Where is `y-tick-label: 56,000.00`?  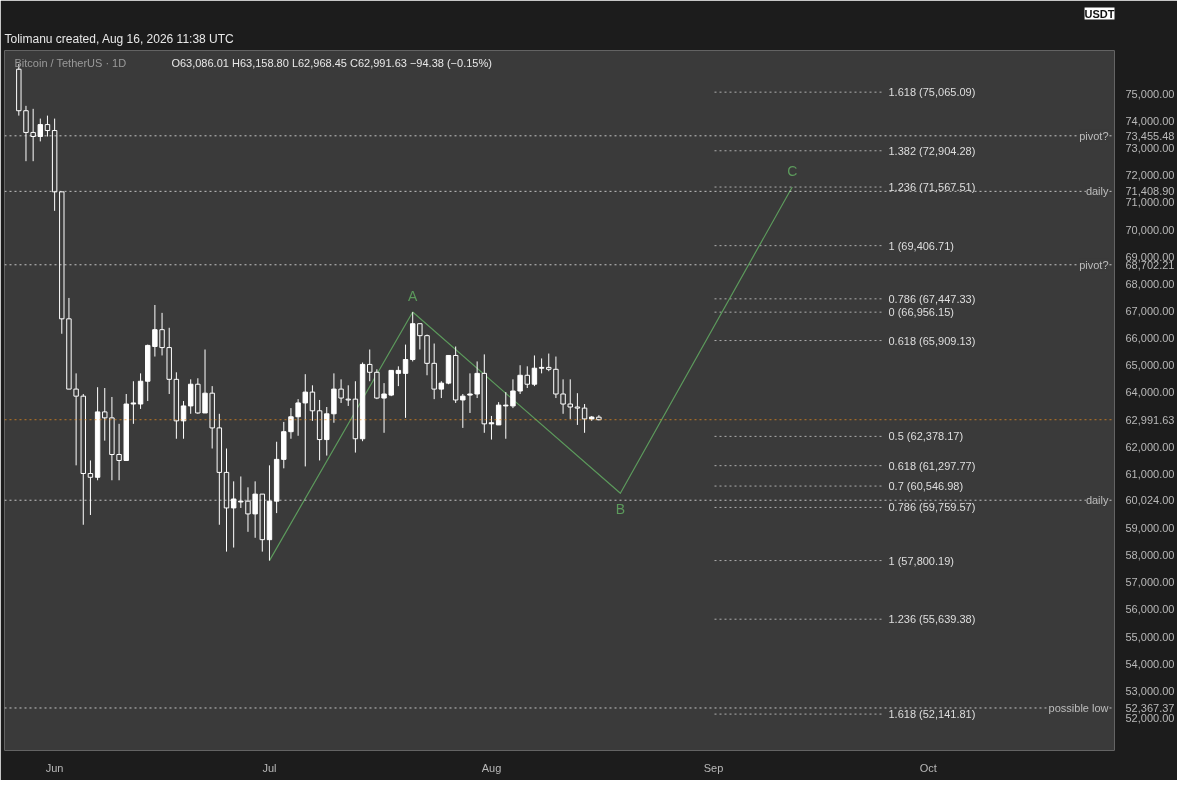
y-tick-label: 56,000.00 is located at coordinates (1150, 609).